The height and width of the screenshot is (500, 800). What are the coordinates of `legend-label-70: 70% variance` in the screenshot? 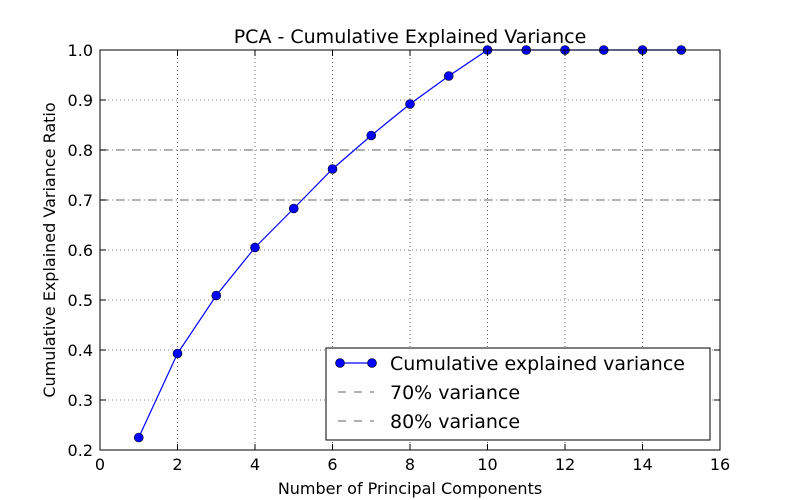 It's located at (455, 393).